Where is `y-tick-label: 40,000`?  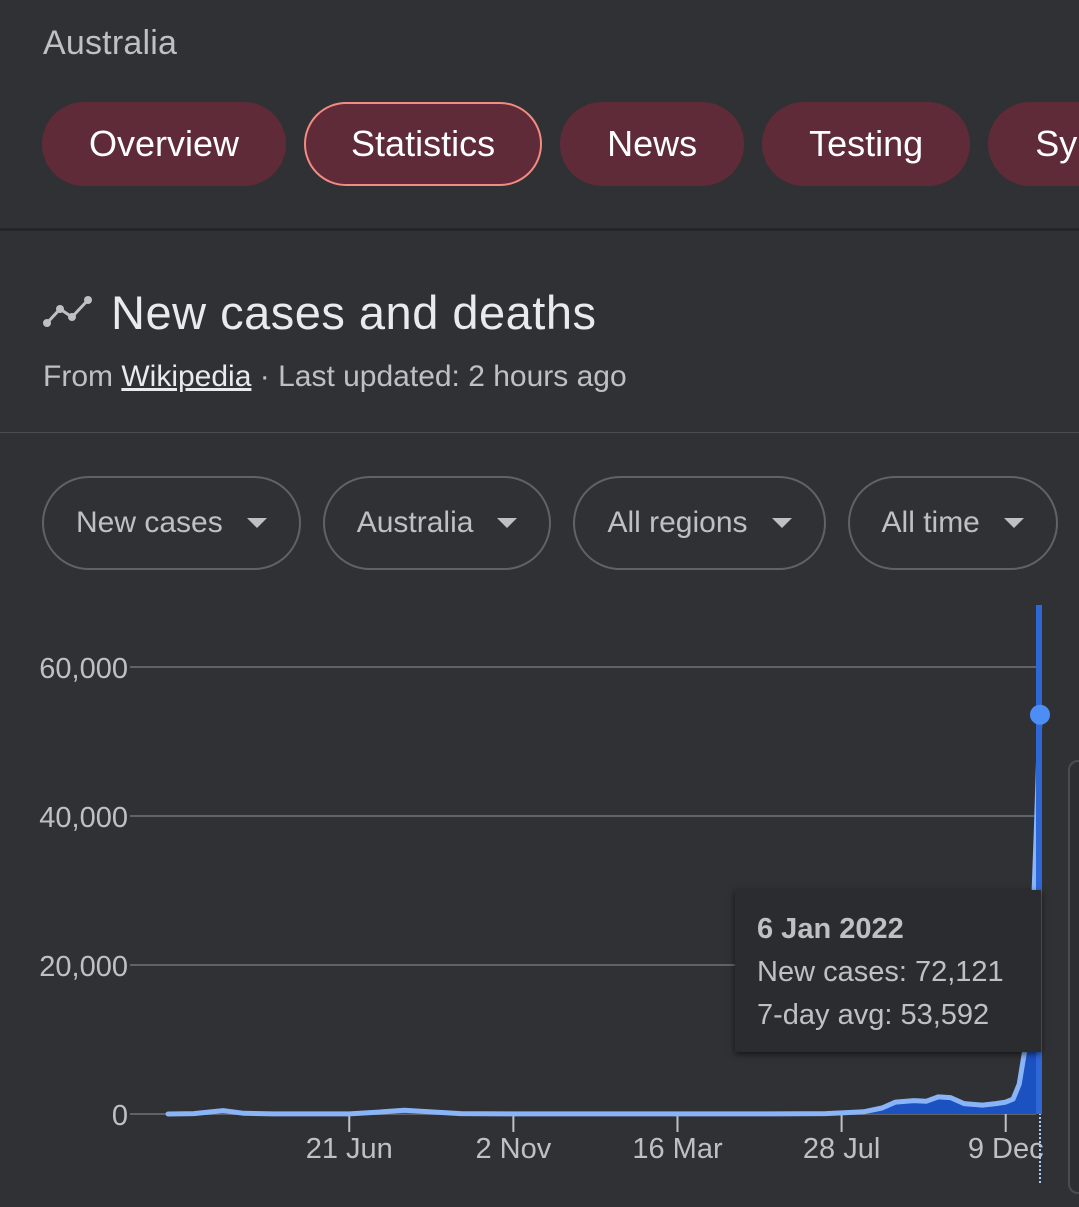 y-tick-label: 40,000 is located at coordinates (83, 818).